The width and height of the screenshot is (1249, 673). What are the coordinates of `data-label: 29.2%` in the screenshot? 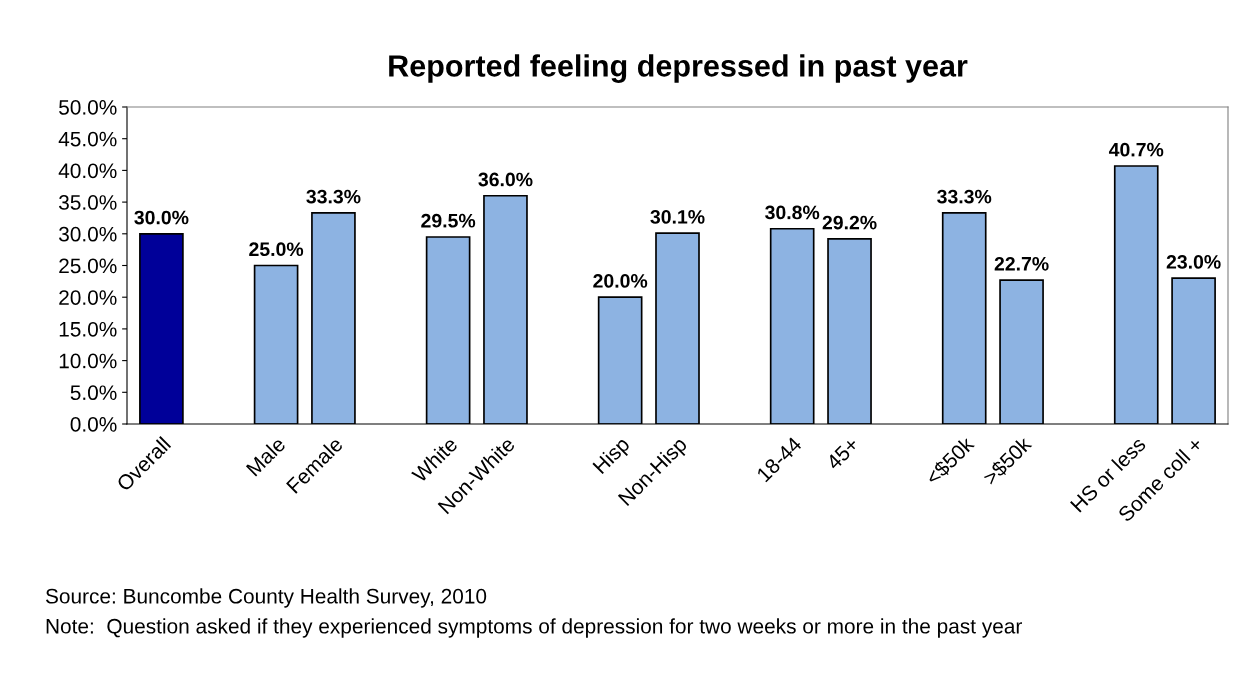 It's located at (849, 222).